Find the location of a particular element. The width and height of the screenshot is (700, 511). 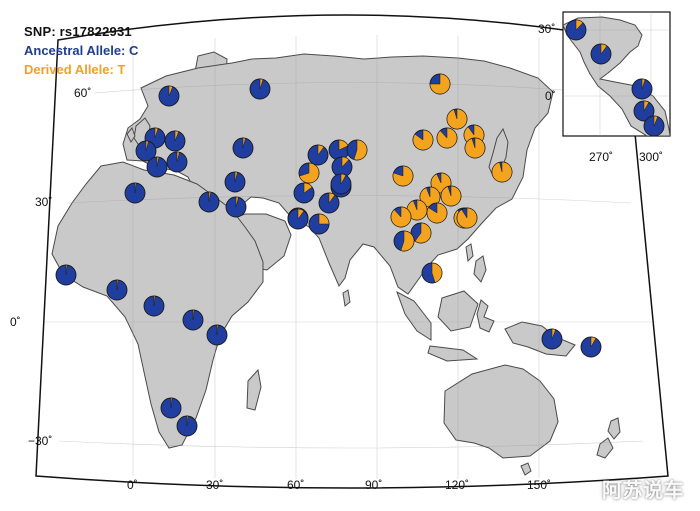

pie-marker-derived-cameroon is located at coordinates (193, 315).